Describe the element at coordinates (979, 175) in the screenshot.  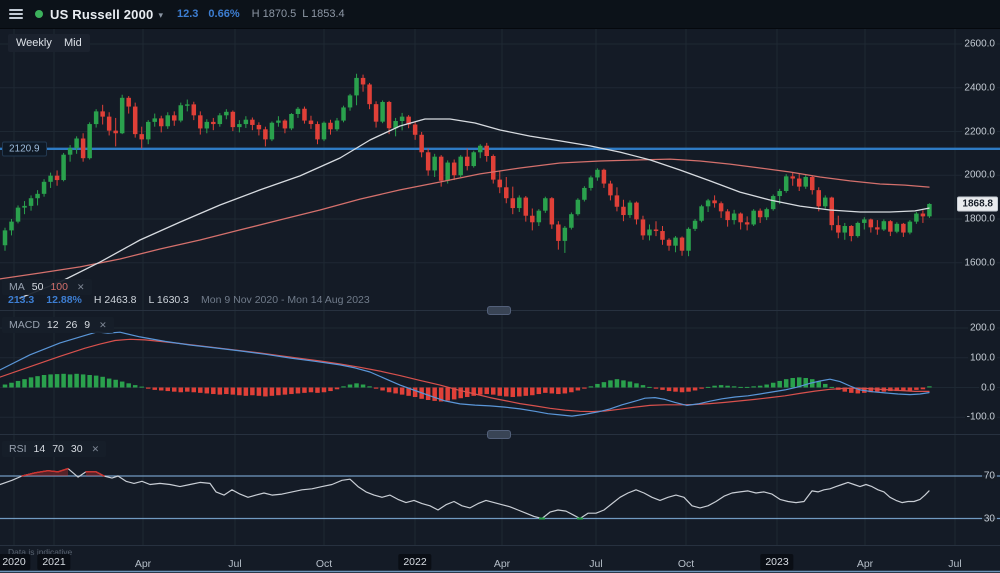
I see `price-axis-tick: 2000.0` at that location.